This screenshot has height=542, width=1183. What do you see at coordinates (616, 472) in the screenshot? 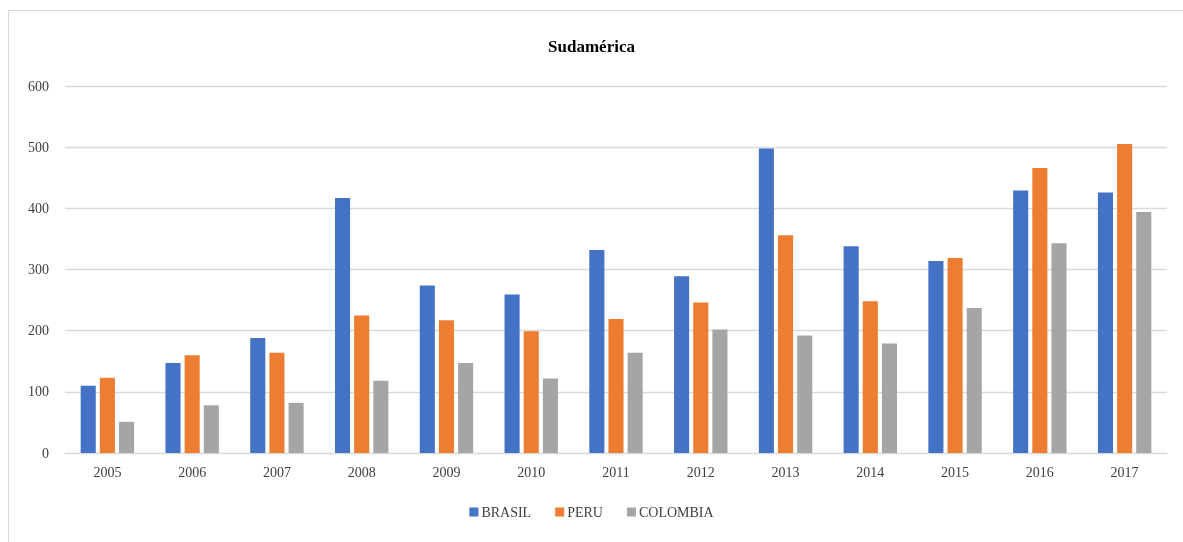
I see `x-tick-label: 2011` at bounding box center [616, 472].